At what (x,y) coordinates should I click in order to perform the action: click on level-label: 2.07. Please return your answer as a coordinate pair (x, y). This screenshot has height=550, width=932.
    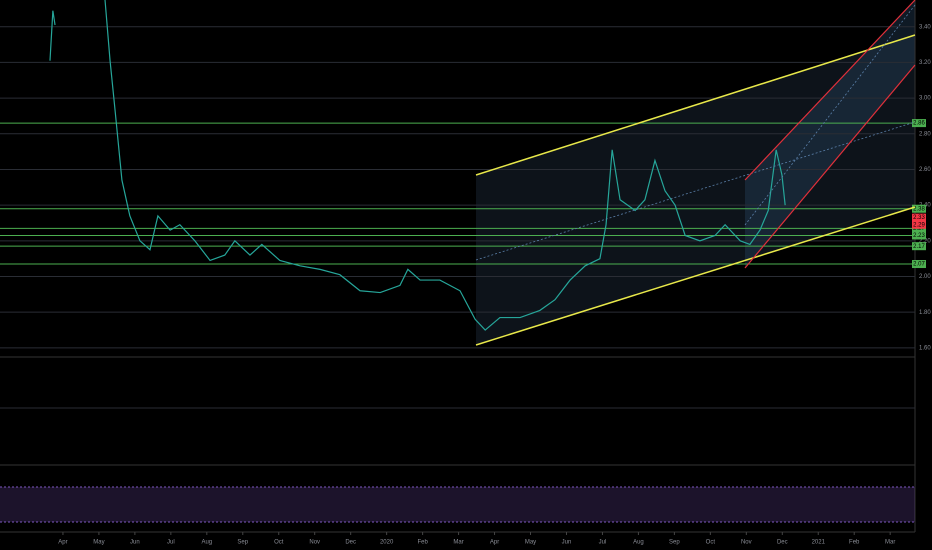
    Looking at the image, I should click on (919, 265).